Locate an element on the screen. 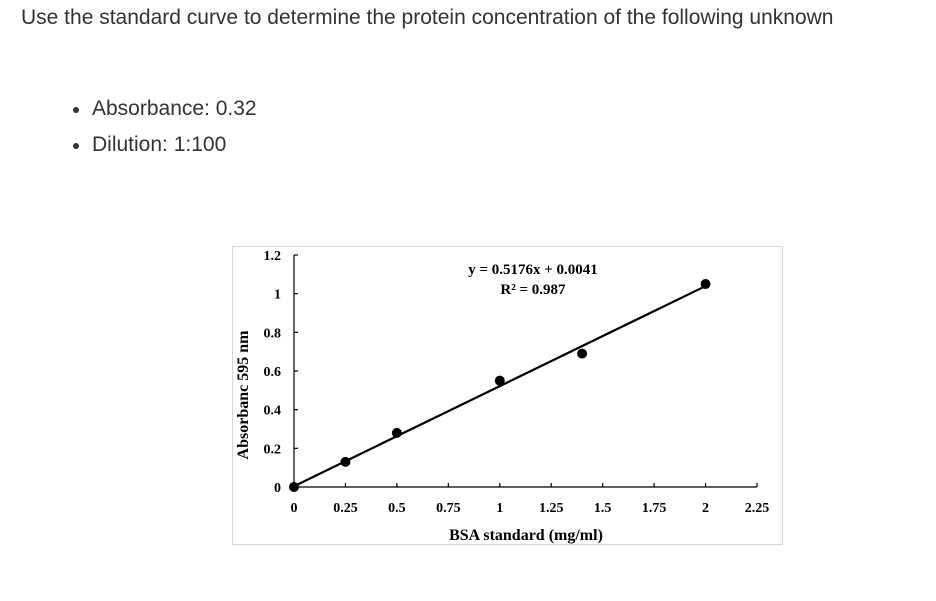 This screenshot has width=936, height=601. given-values-list: Absorbance: 0.32 Dilution: 1:100 is located at coordinates (165, 127).